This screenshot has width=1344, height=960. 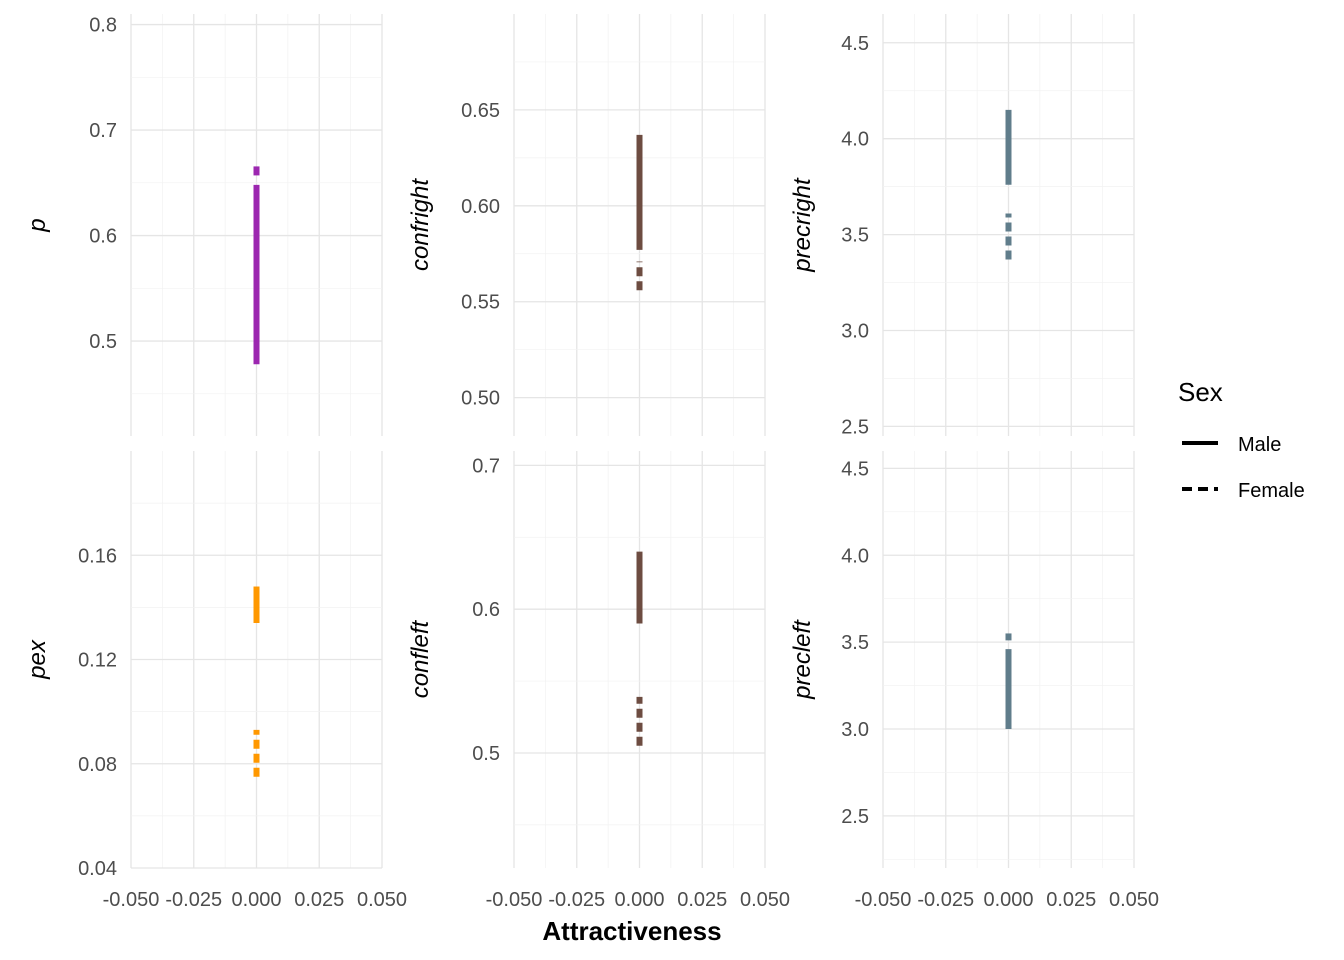 What do you see at coordinates (1259, 445) in the screenshot?
I see `legend-label-male: Male` at bounding box center [1259, 445].